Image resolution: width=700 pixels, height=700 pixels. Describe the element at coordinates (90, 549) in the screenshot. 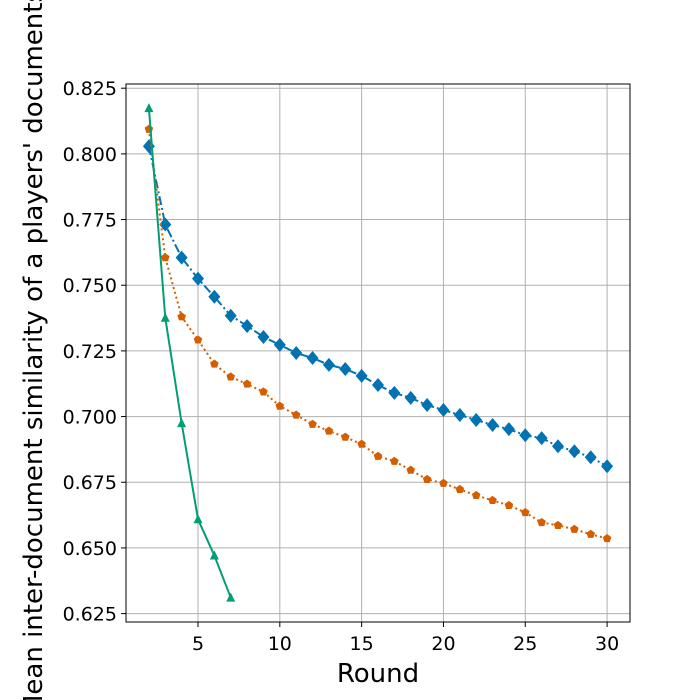

I see `y-tick-label: 0.650` at that location.